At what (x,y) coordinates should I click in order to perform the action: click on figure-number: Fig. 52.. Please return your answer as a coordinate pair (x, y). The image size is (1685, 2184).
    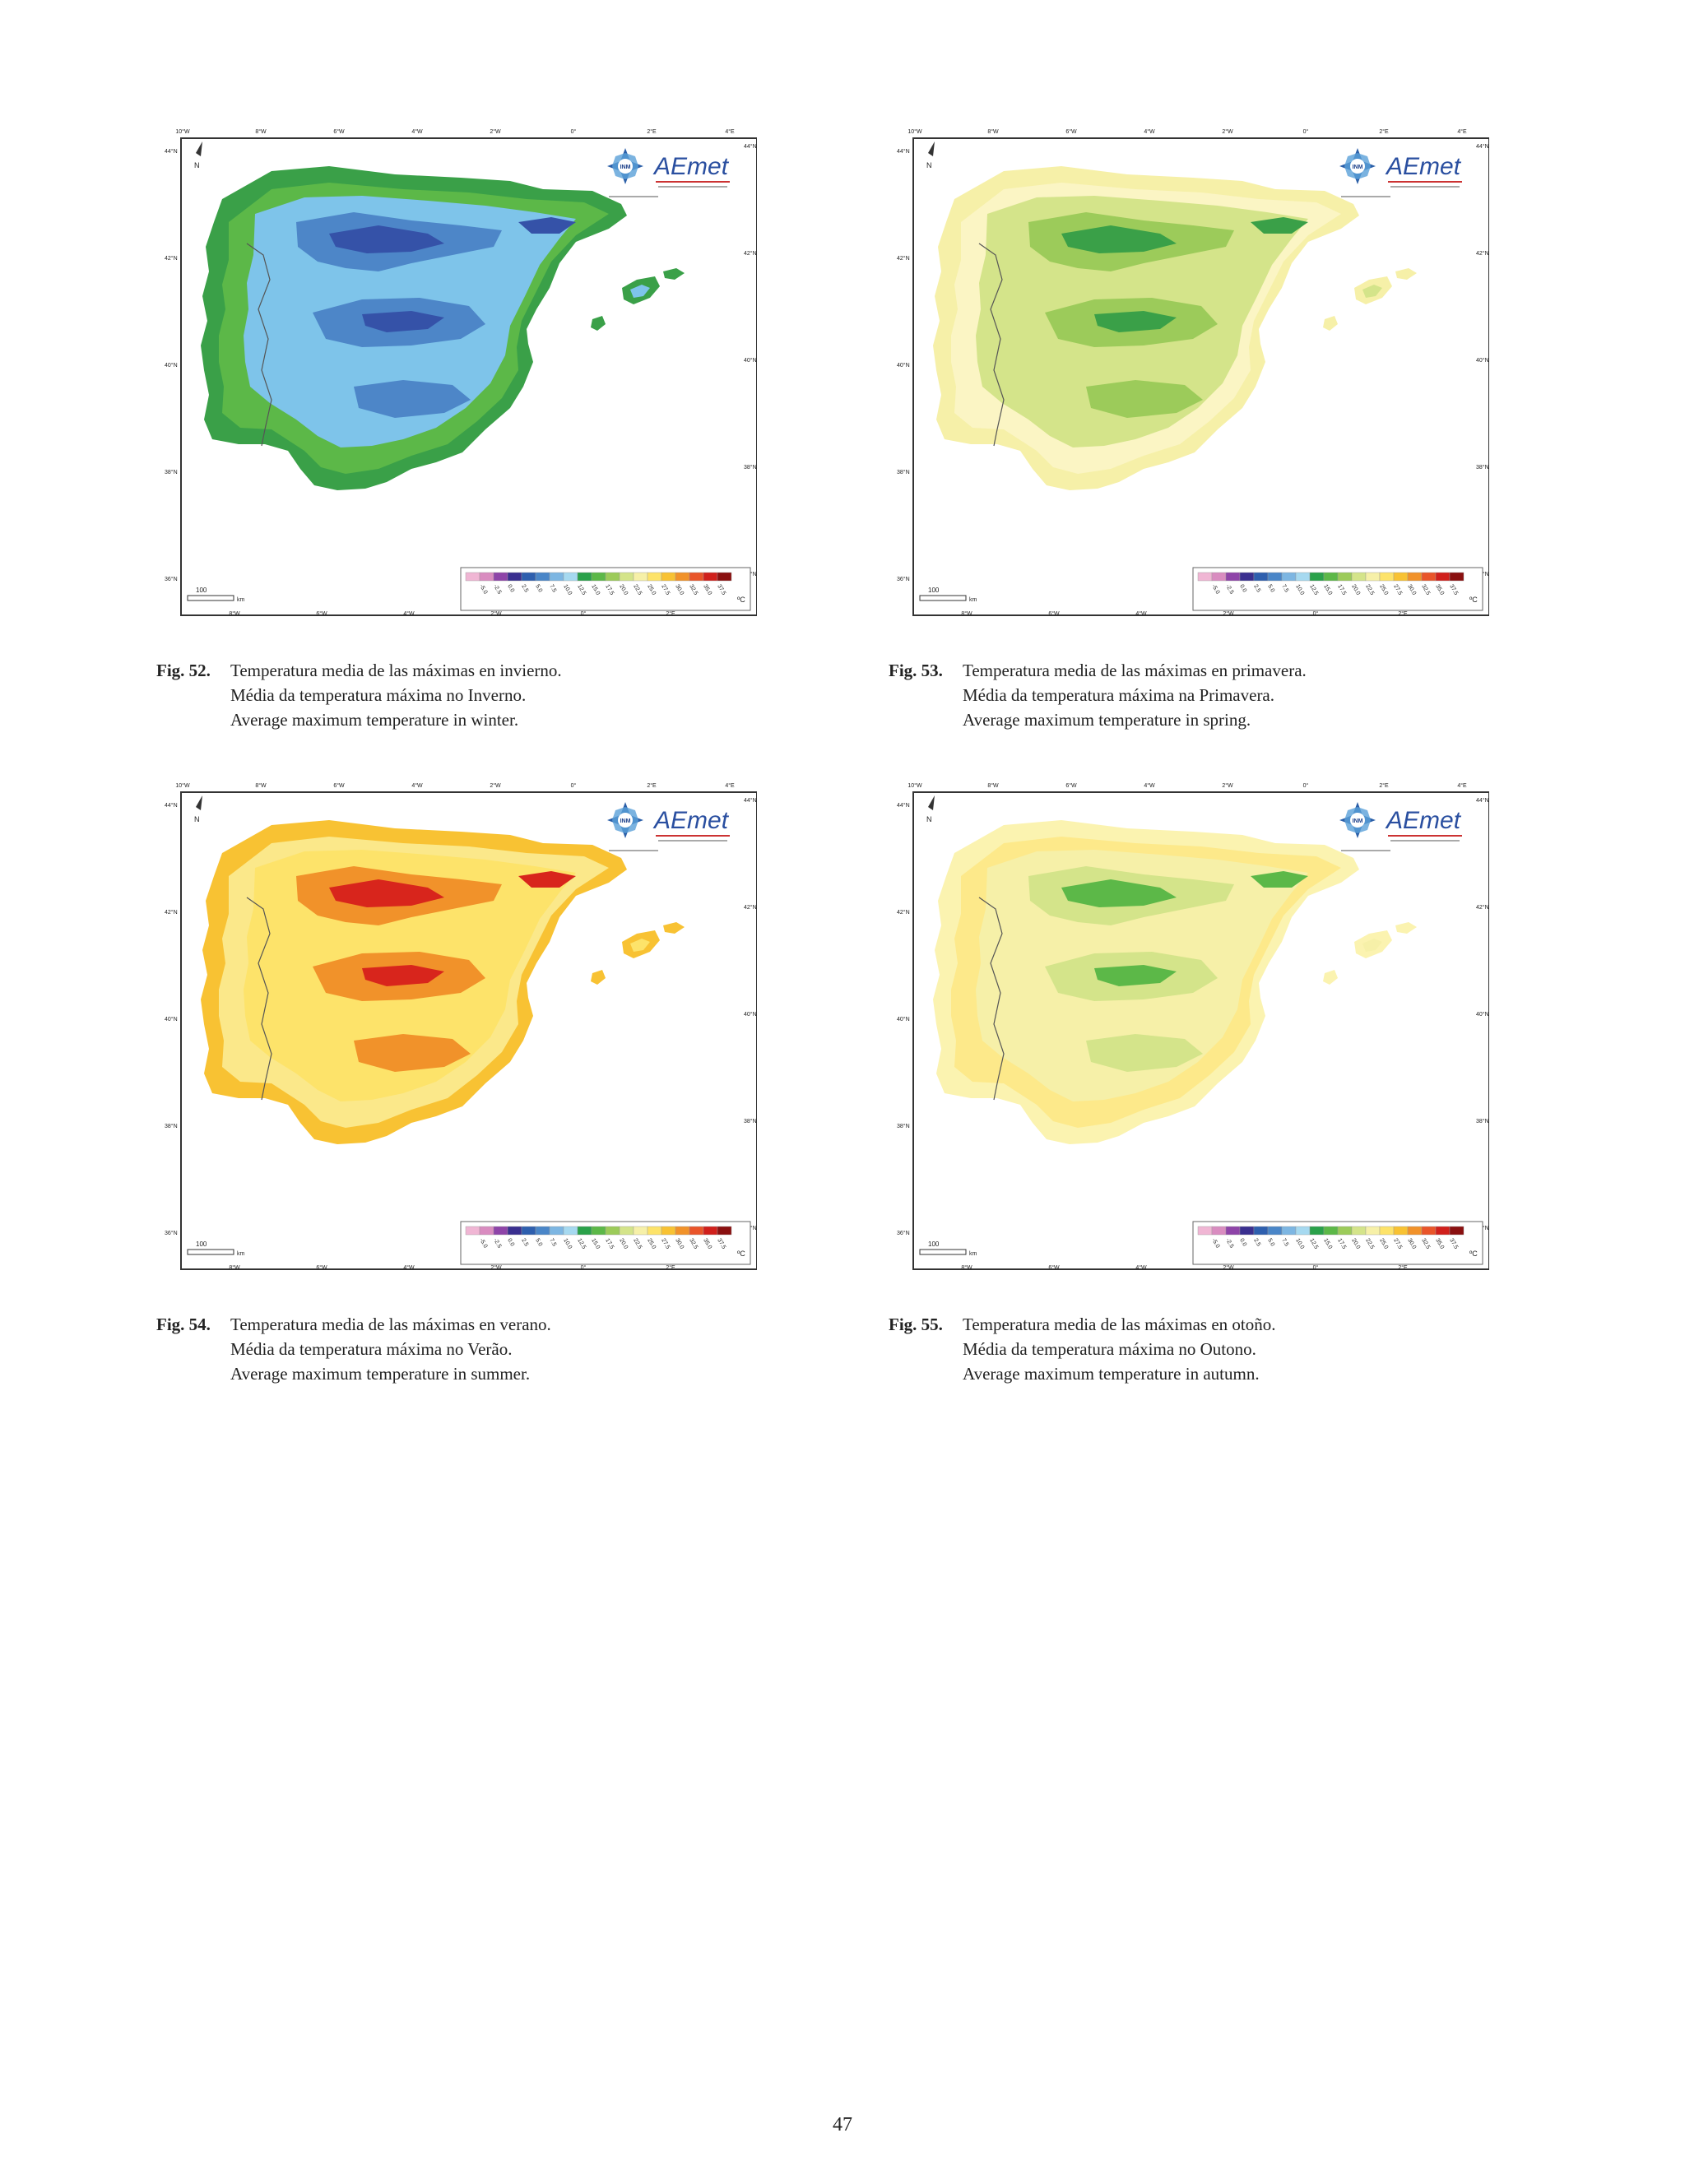
    Looking at the image, I should click on (183, 670).